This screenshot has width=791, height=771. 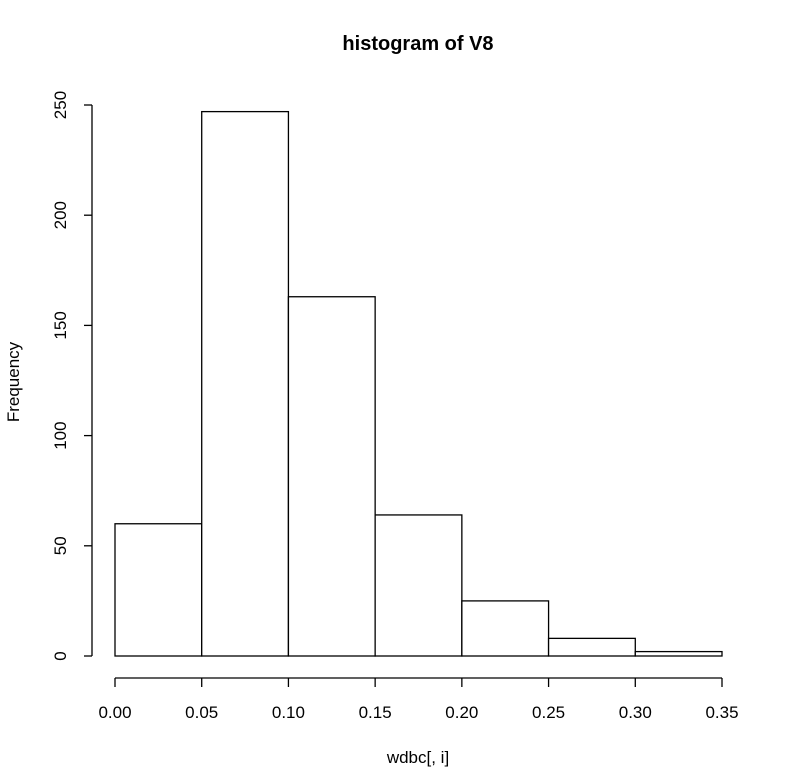 I want to click on y-tick-label-200: 200, so click(x=60, y=215).